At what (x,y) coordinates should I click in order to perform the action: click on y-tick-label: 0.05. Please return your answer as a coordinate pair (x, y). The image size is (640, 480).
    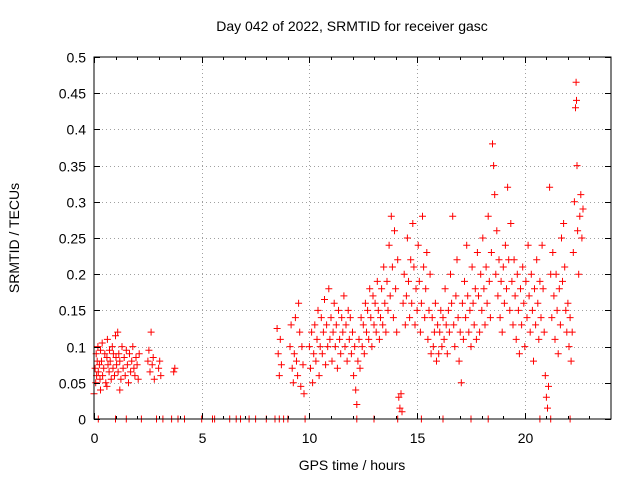
    Looking at the image, I should click on (72, 384).